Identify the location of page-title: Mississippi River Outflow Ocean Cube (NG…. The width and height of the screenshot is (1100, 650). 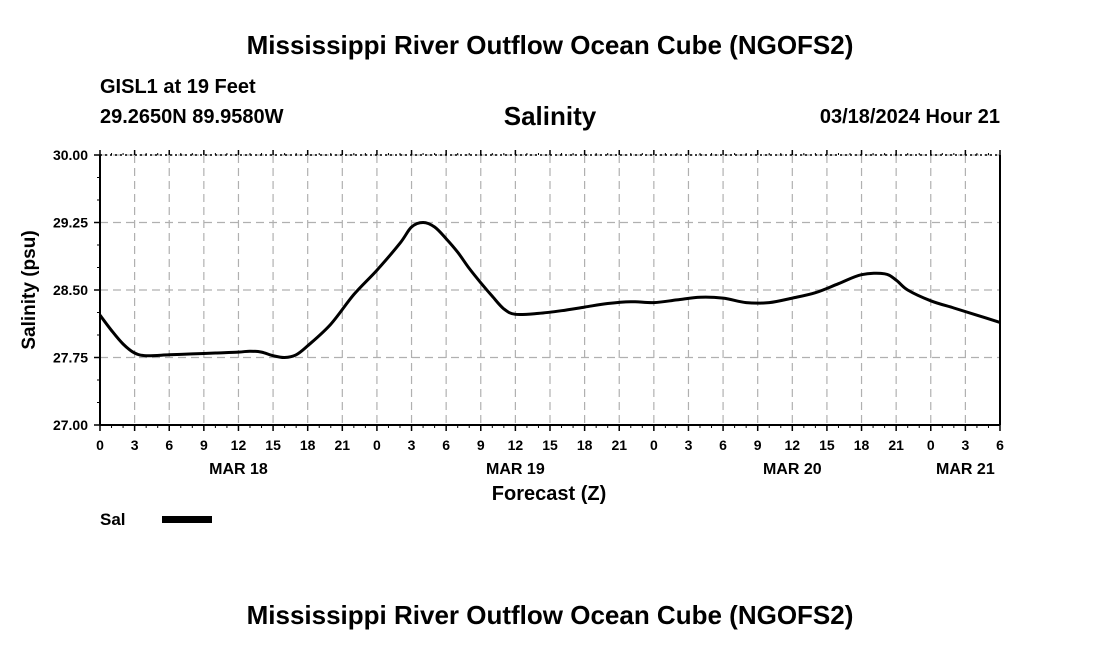
(550, 45).